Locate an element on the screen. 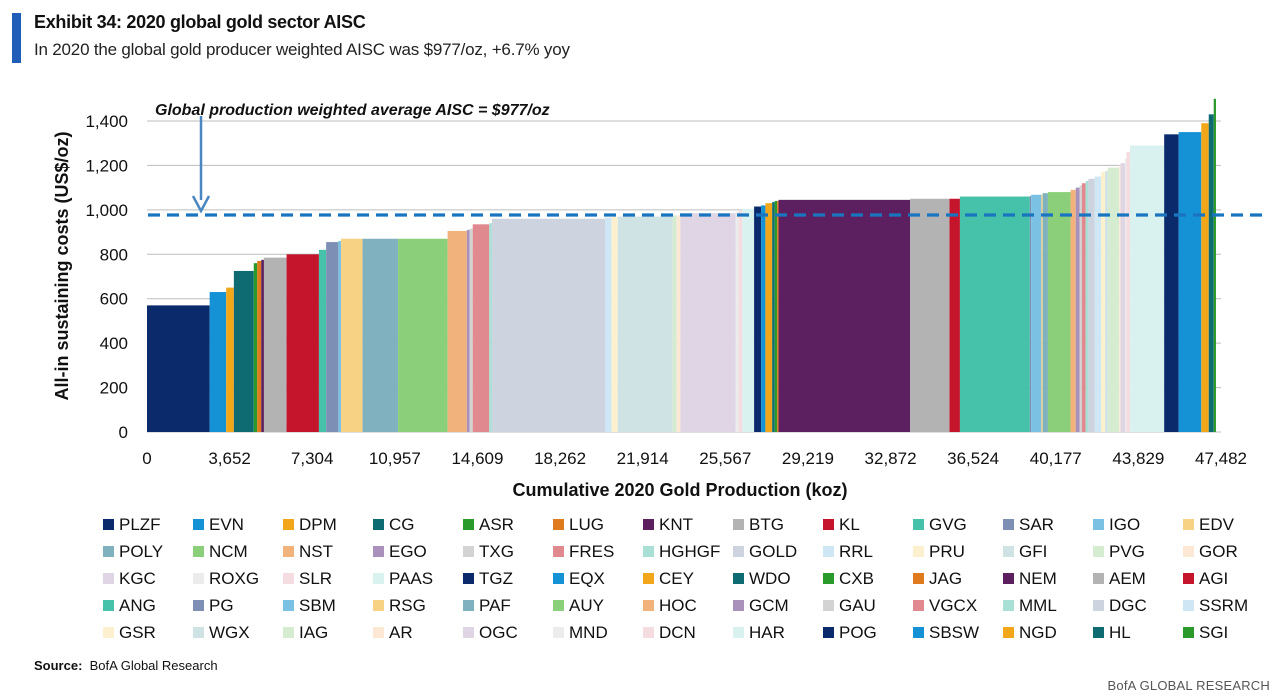 This screenshot has width=1280, height=698. legend-label: TXG is located at coordinates (496, 551).